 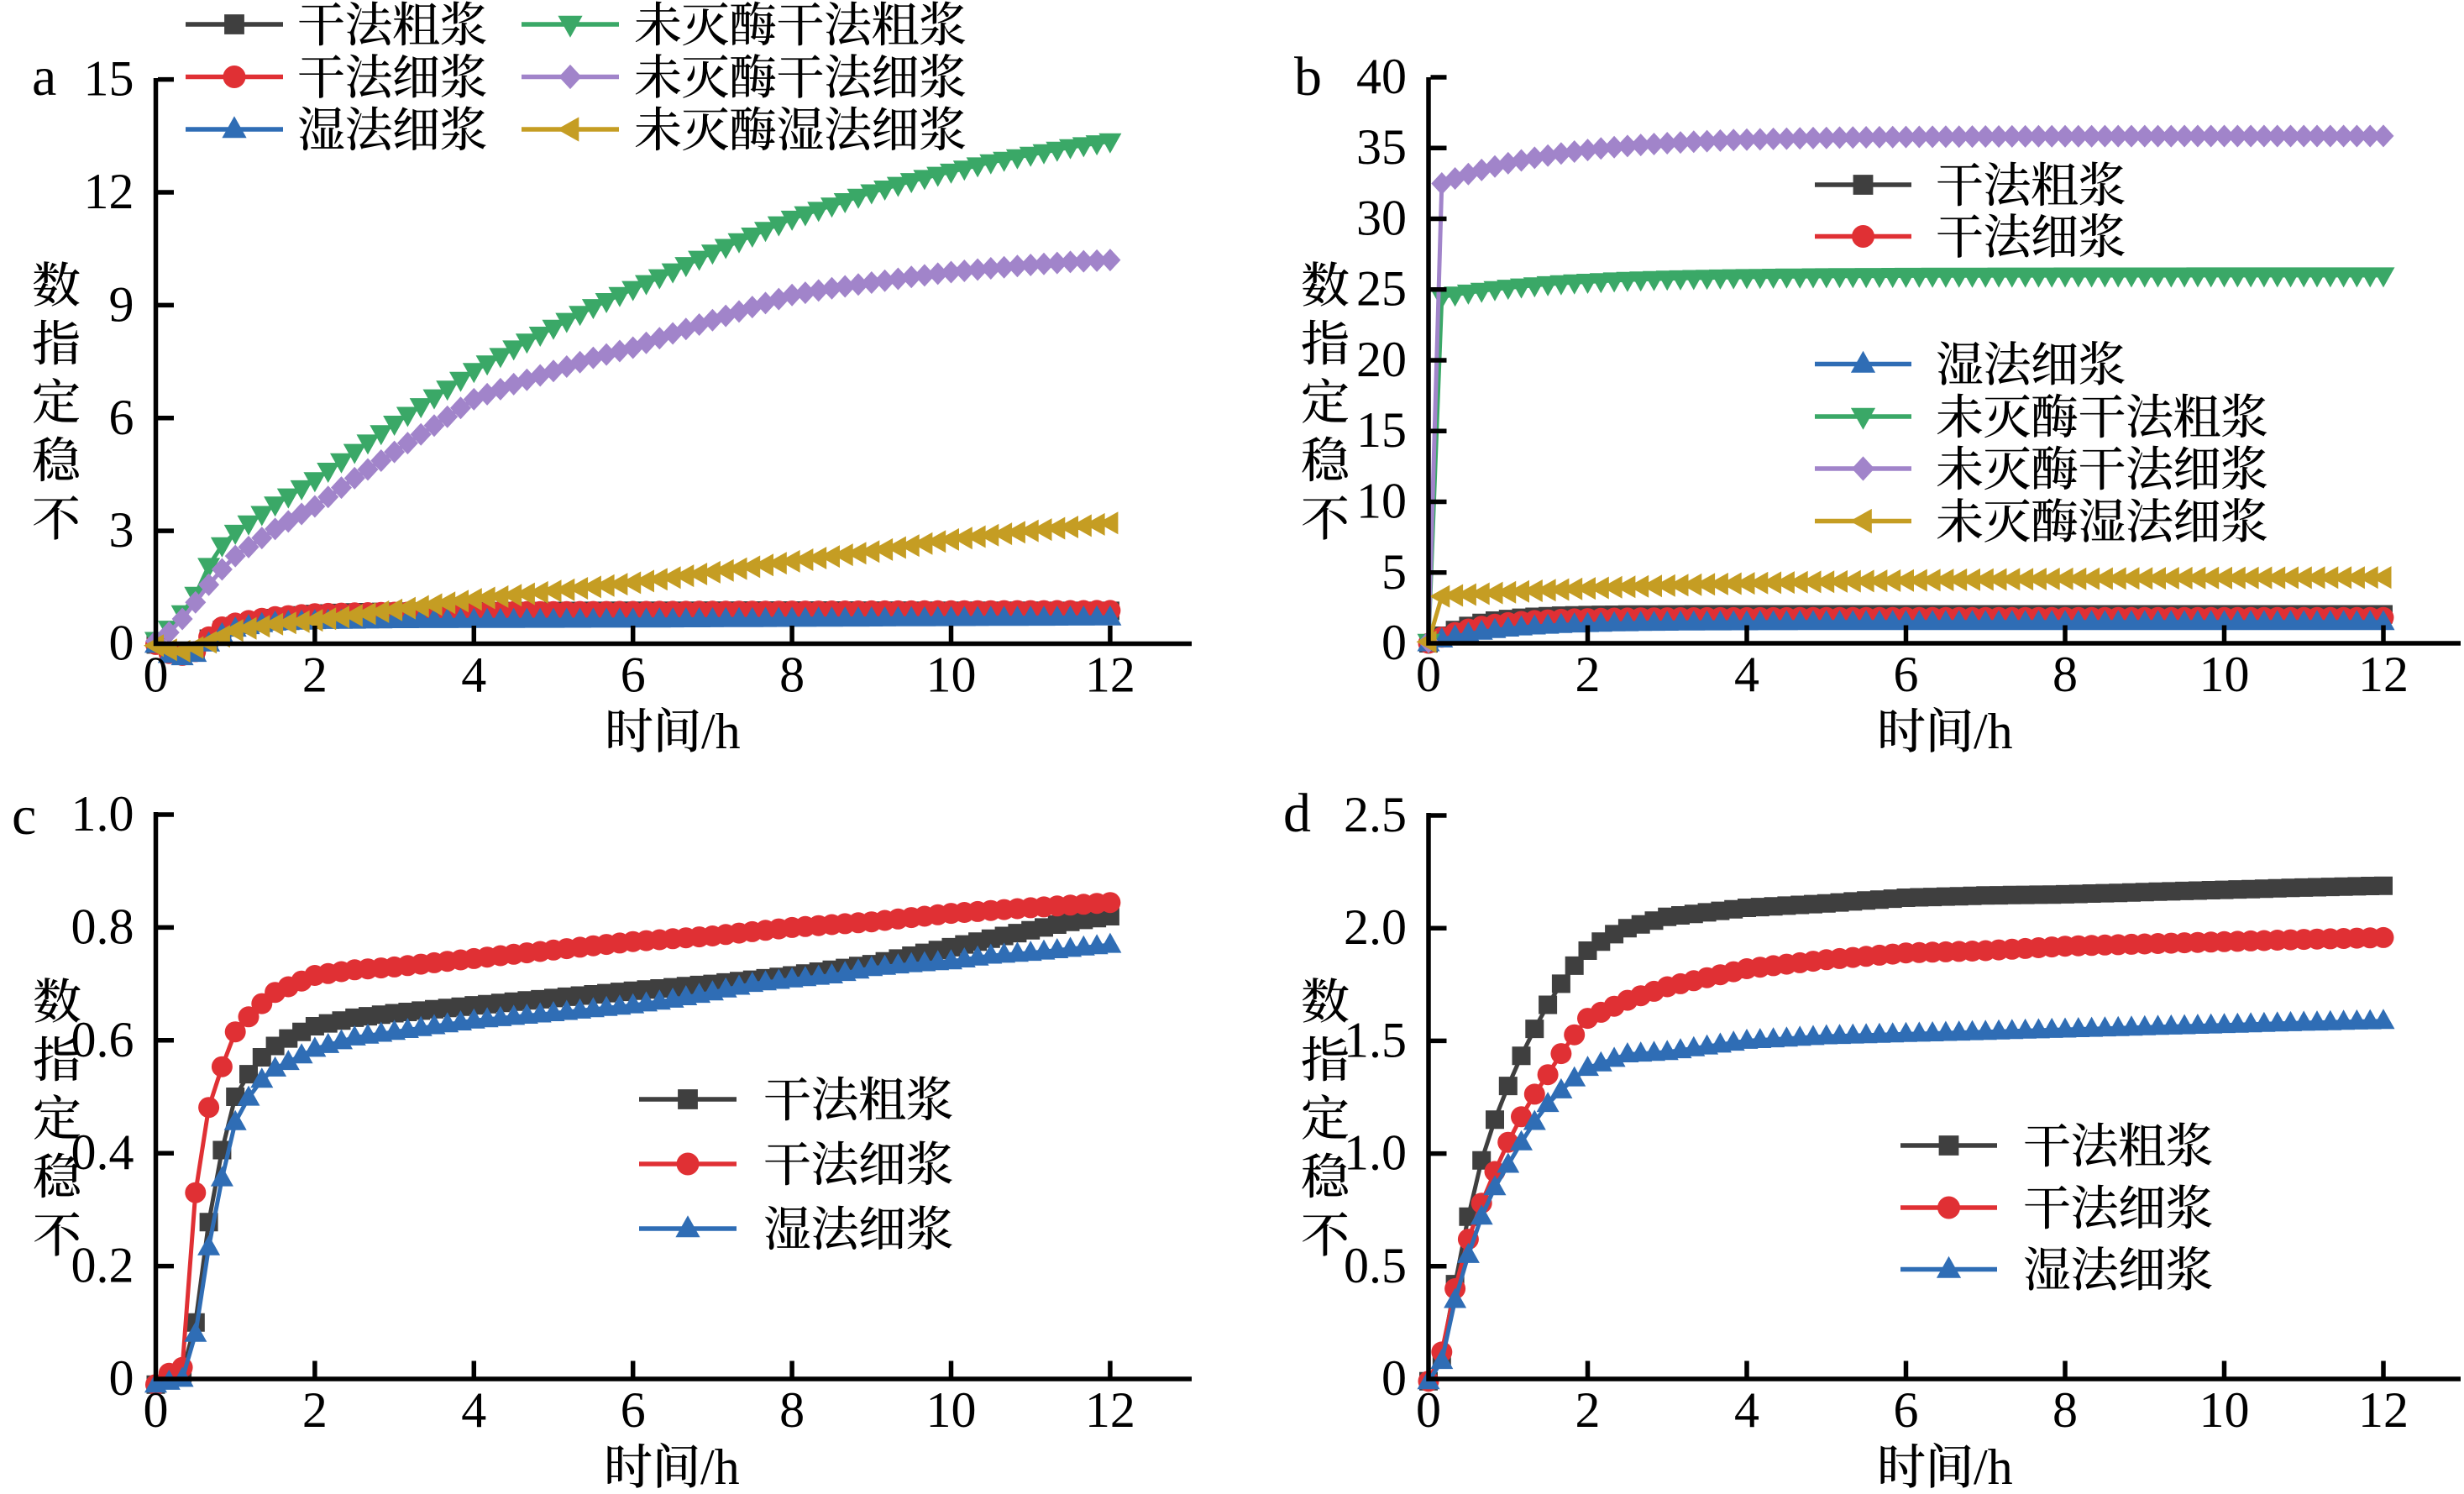 What do you see at coordinates (1394, 572) in the screenshot?
I see `svg-text: 5` at bounding box center [1394, 572].